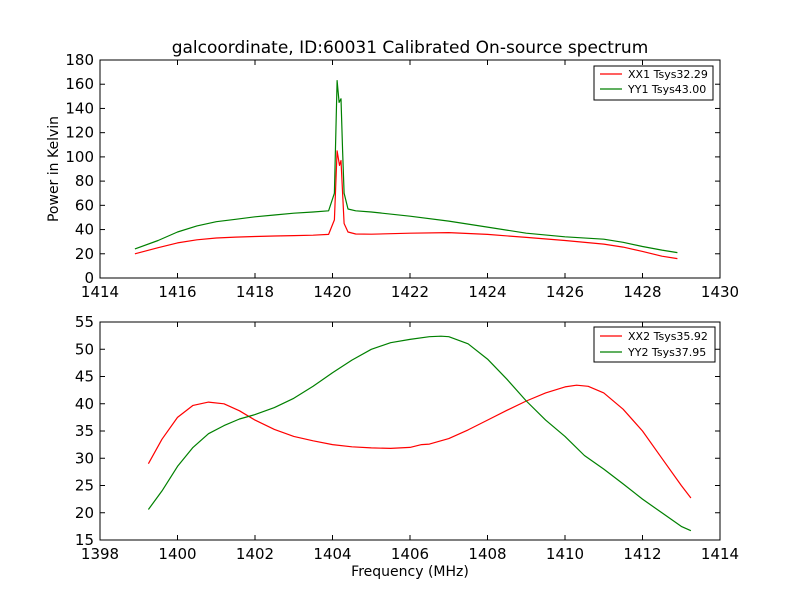  I want to click on series-line-xx1, so click(406, 205).